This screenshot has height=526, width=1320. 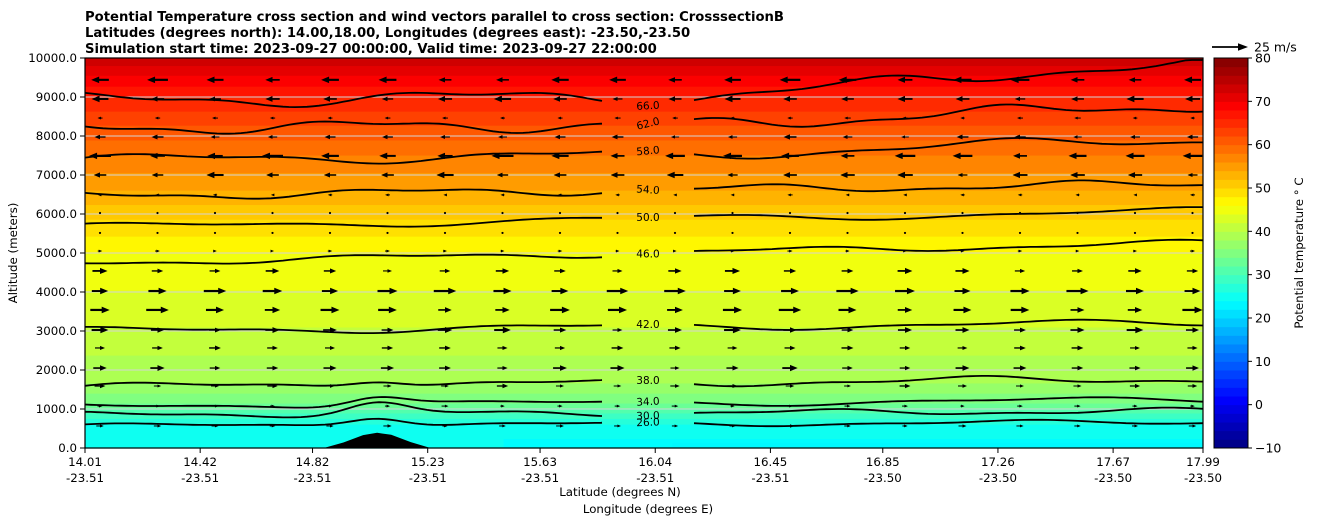 What do you see at coordinates (1263, 101) in the screenshot?
I see `colorbar-tick-label: 70` at bounding box center [1263, 101].